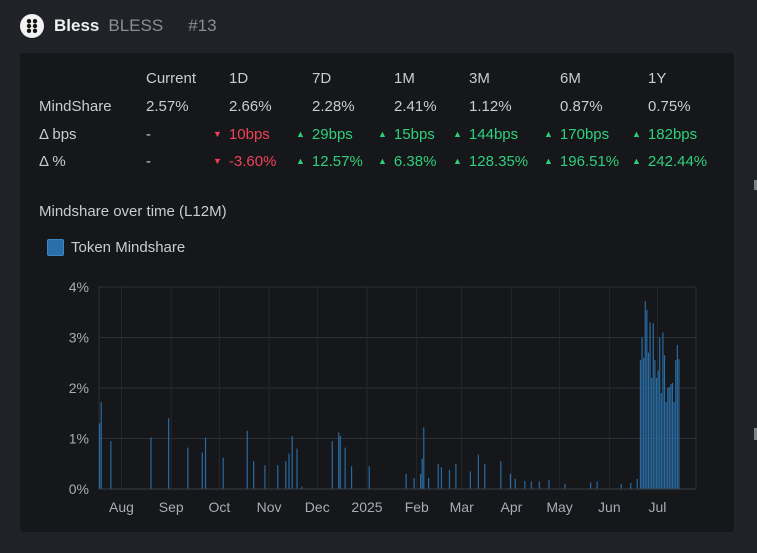 The height and width of the screenshot is (553, 757). Describe the element at coordinates (366, 507) in the screenshot. I see `x-tick-label: 2025` at that location.